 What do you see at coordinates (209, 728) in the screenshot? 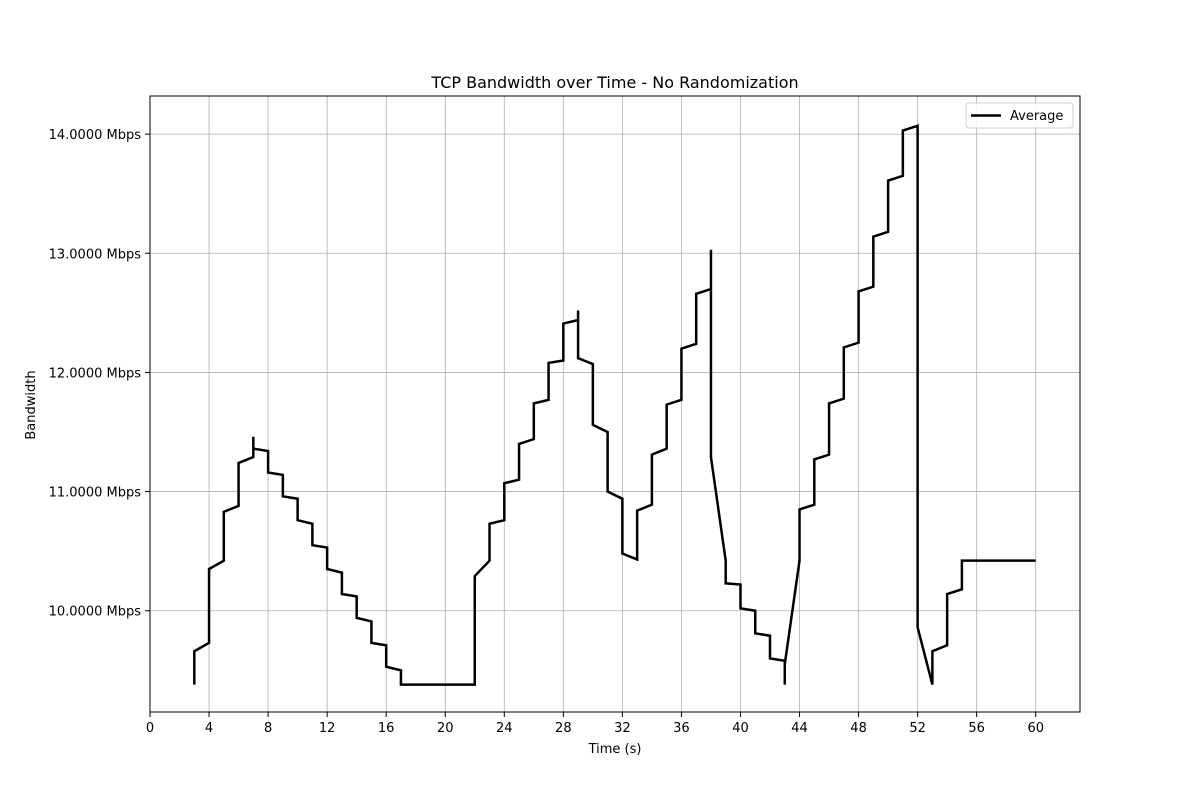
I see `x-tick-label: 4` at bounding box center [209, 728].